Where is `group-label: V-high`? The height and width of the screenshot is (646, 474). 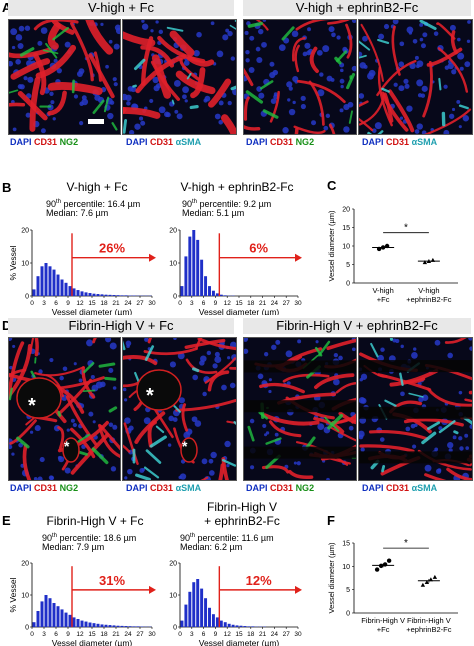 group-label: V-high is located at coordinates (428, 290).